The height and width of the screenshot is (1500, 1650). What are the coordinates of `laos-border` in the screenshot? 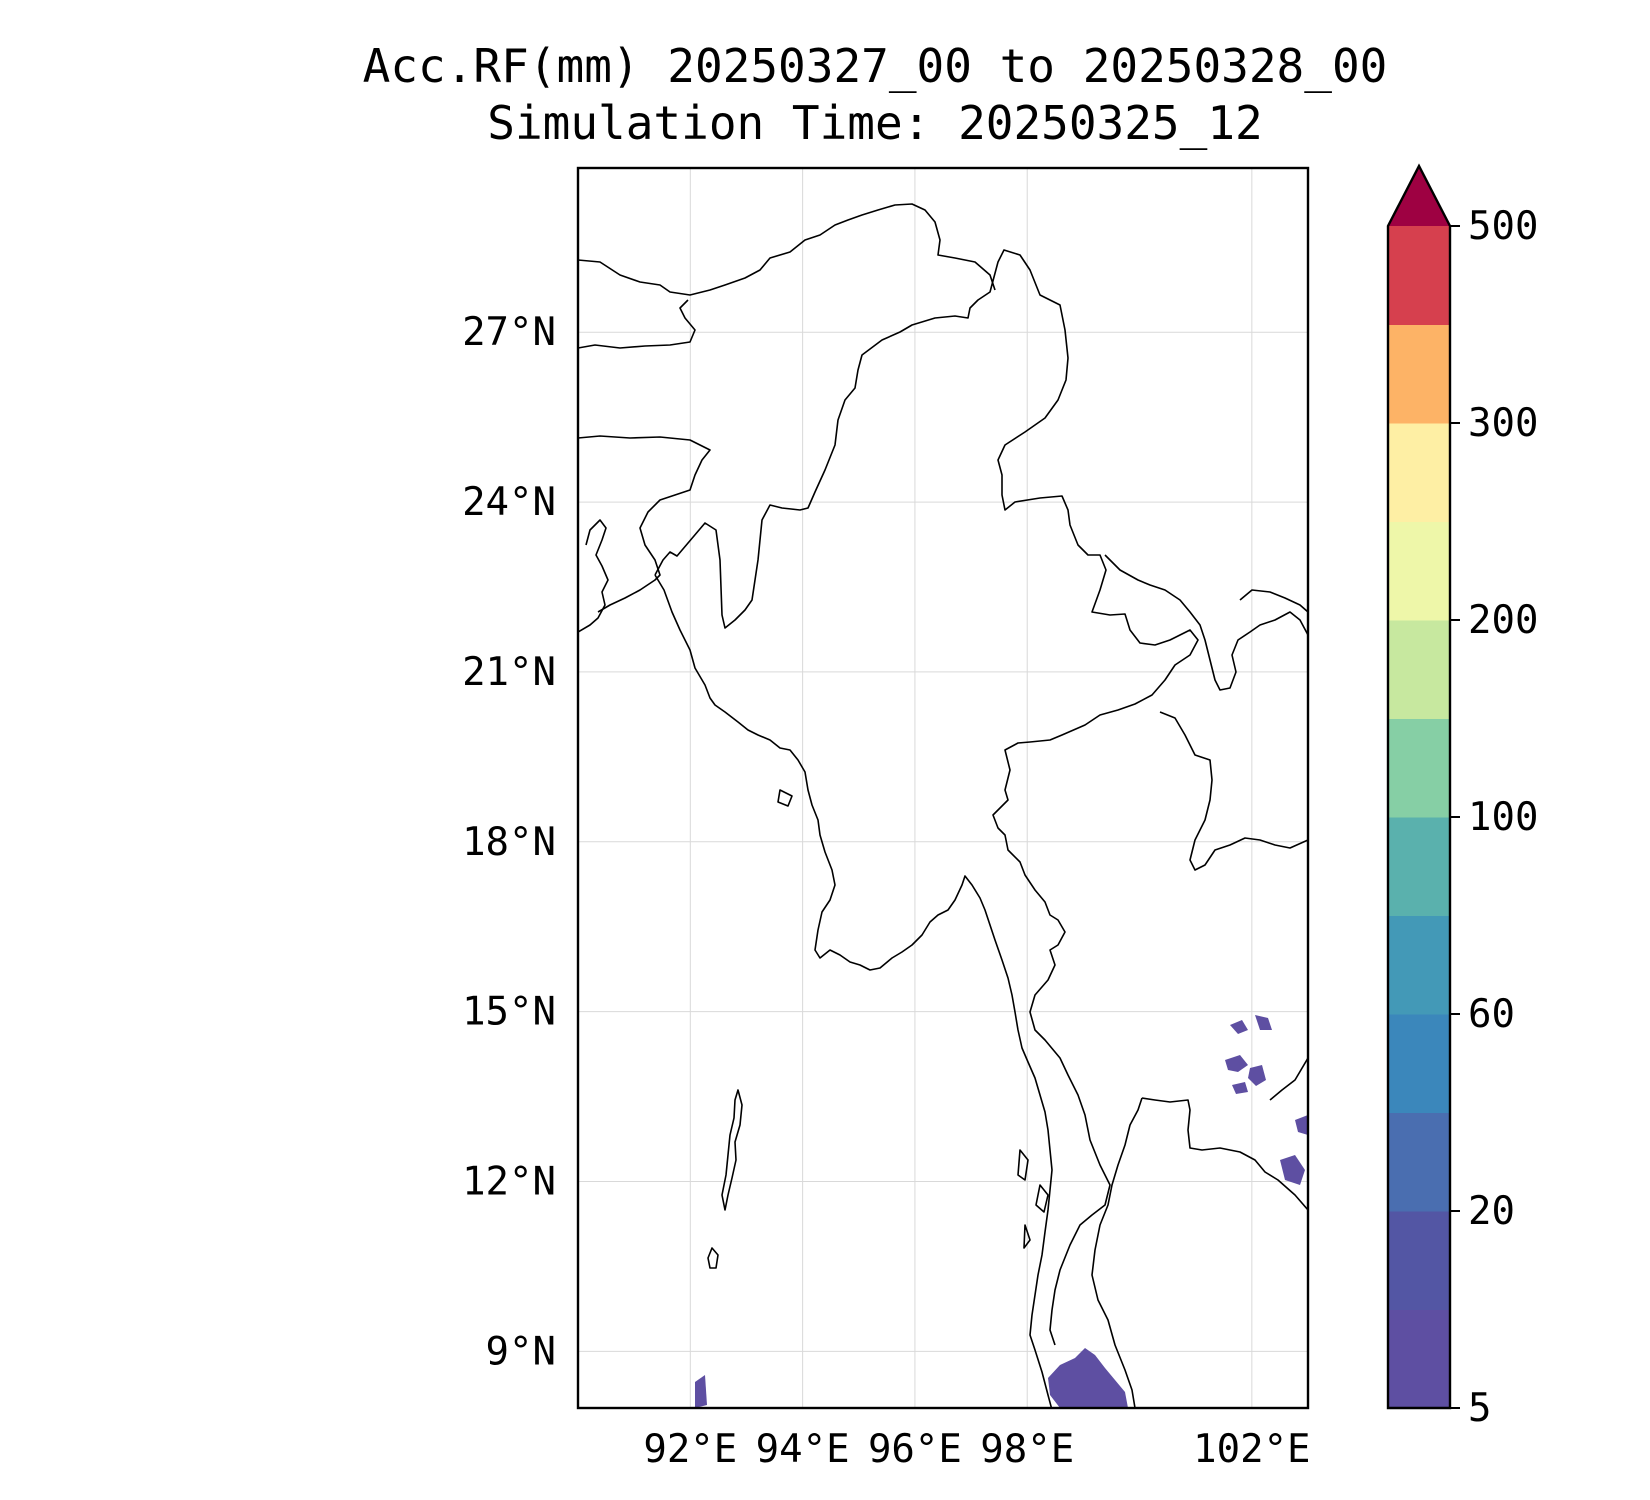 It's located at (1273, 601).